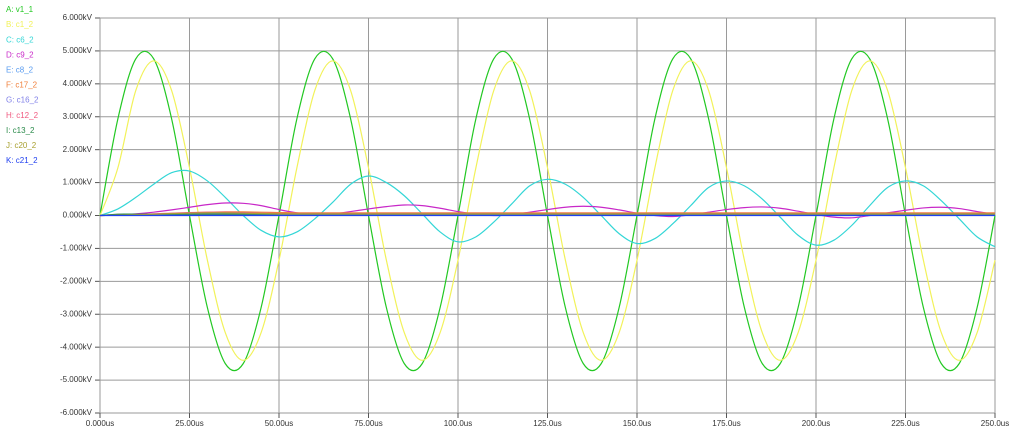 The height and width of the screenshot is (447, 1024). Describe the element at coordinates (22, 100) in the screenshot. I see `legend-entry: G: c16_2` at that location.